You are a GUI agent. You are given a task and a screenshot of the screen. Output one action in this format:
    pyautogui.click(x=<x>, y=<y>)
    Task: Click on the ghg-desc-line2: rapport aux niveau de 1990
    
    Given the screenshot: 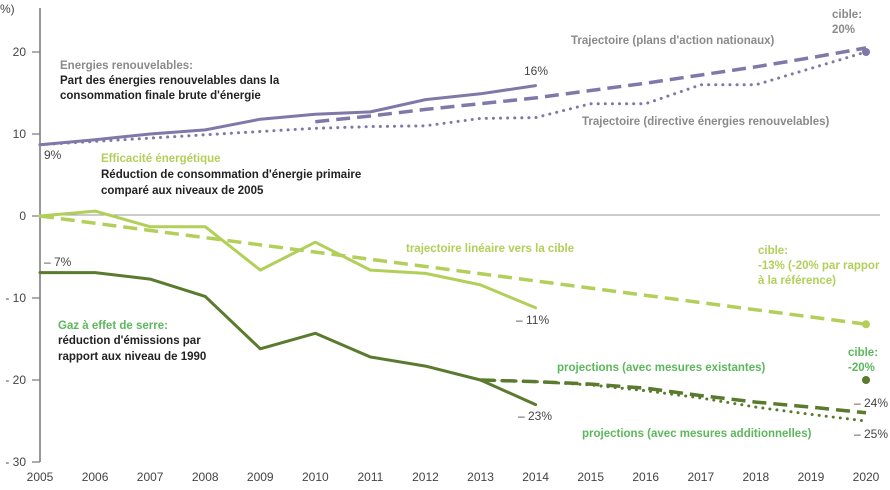 What is the action you would take?
    pyautogui.click(x=132, y=357)
    